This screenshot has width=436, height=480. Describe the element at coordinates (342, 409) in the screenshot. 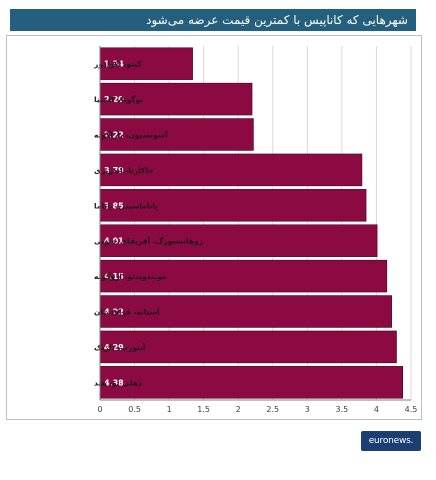

I see `x-tick-label: 3.5` at that location.